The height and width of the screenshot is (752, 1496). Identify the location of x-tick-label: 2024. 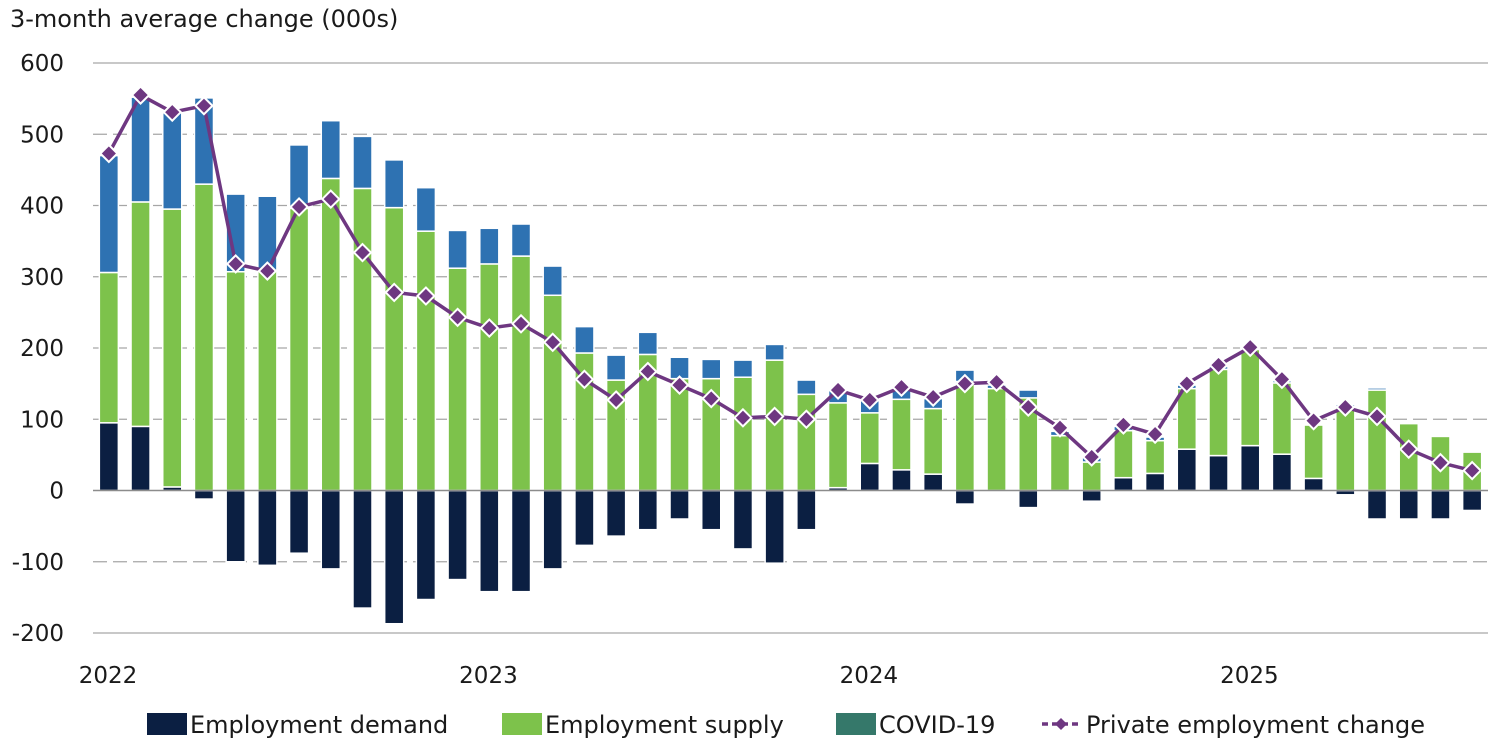
(869, 676).